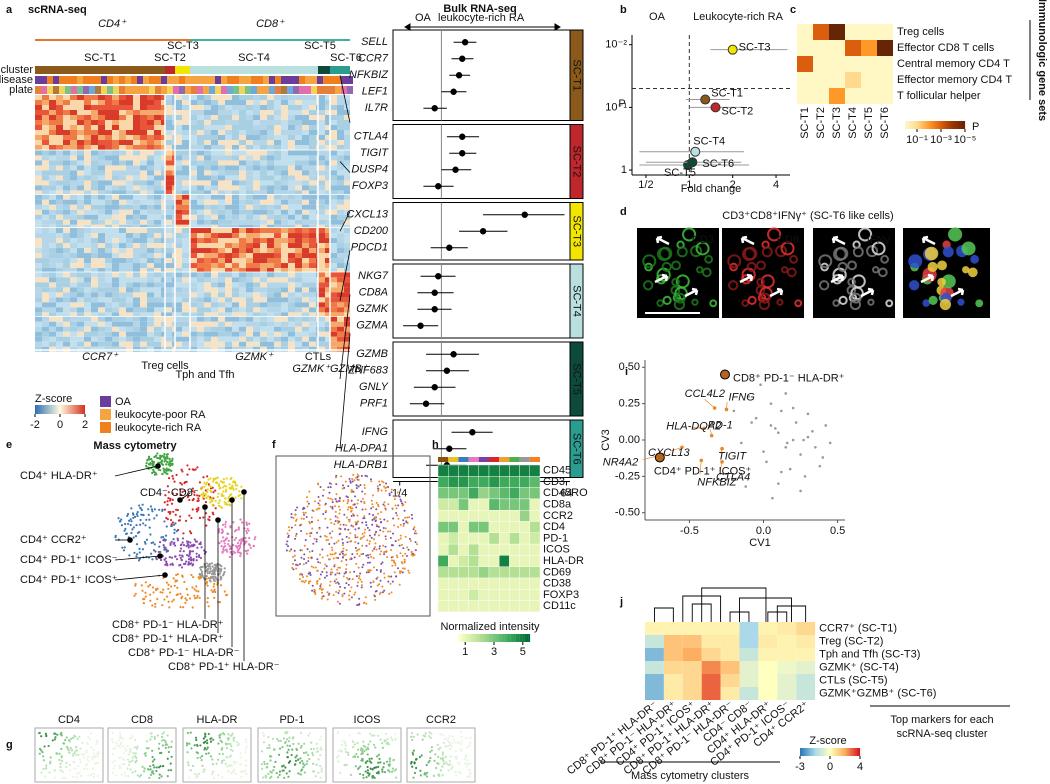 Image resolution: width=1050 pixels, height=784 pixels. Describe the element at coordinates (805, 123) in the screenshot. I see `column-label: SC-T1` at that location.